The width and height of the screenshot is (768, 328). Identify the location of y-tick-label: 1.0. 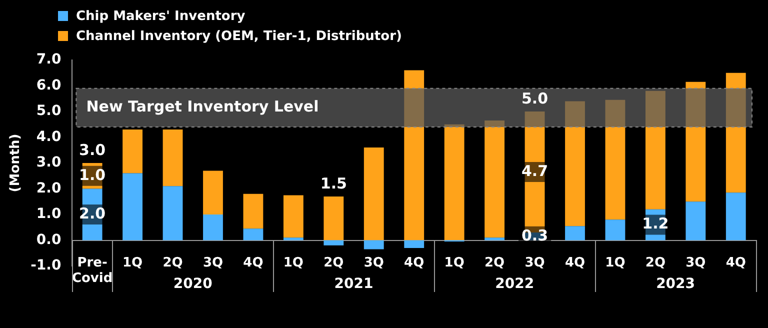
(49, 214).